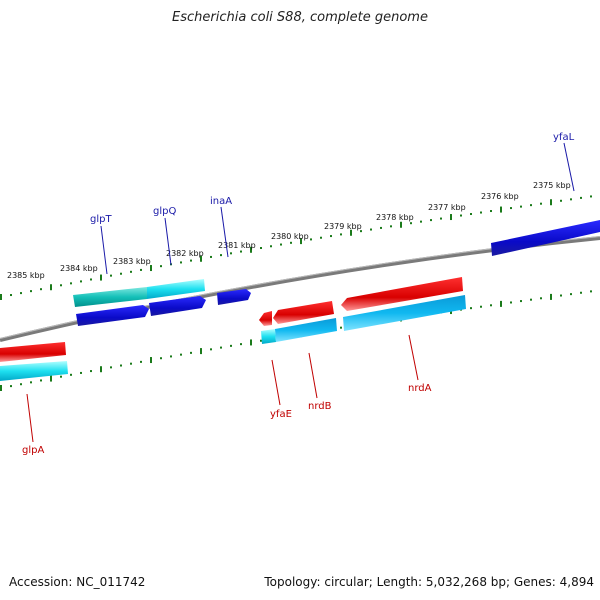 The image size is (600, 600). Describe the element at coordinates (234, 297) in the screenshot. I see `gene-inaA` at that location.